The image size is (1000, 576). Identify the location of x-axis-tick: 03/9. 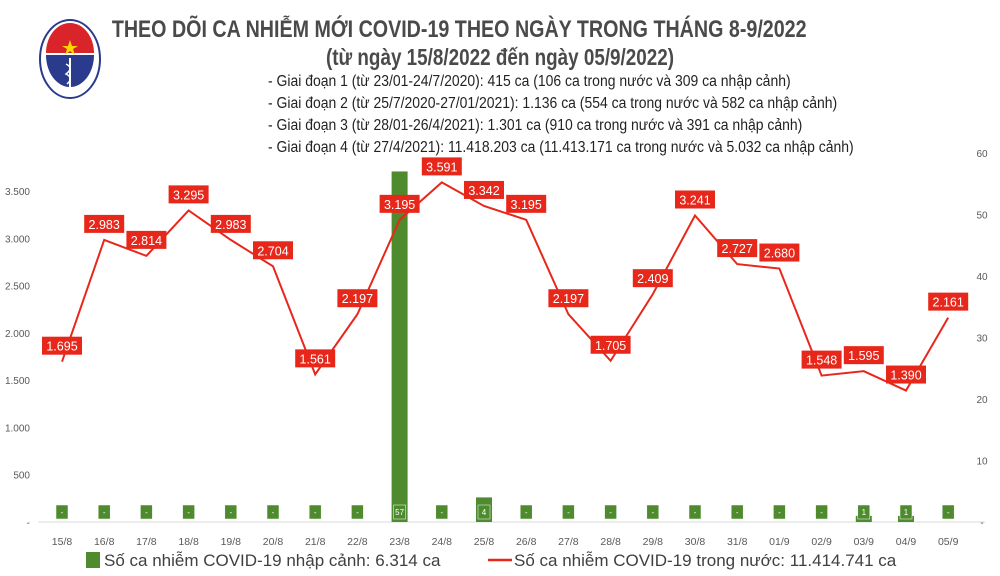
(864, 542).